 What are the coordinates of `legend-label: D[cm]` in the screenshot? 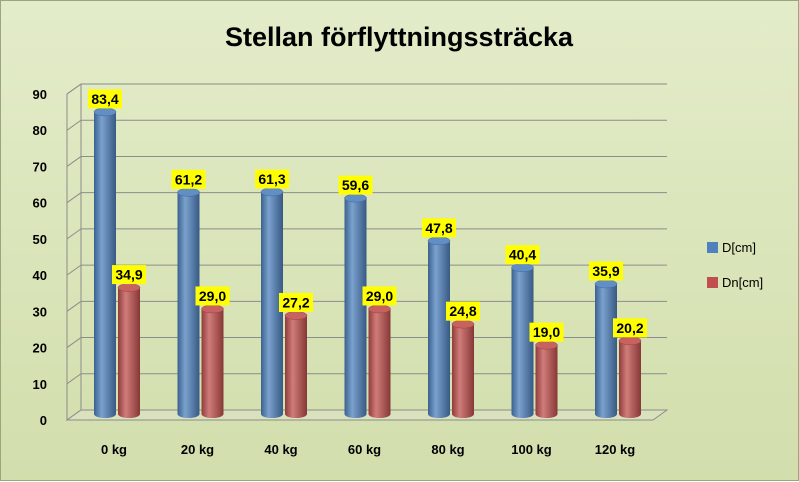 It's located at (739, 247).